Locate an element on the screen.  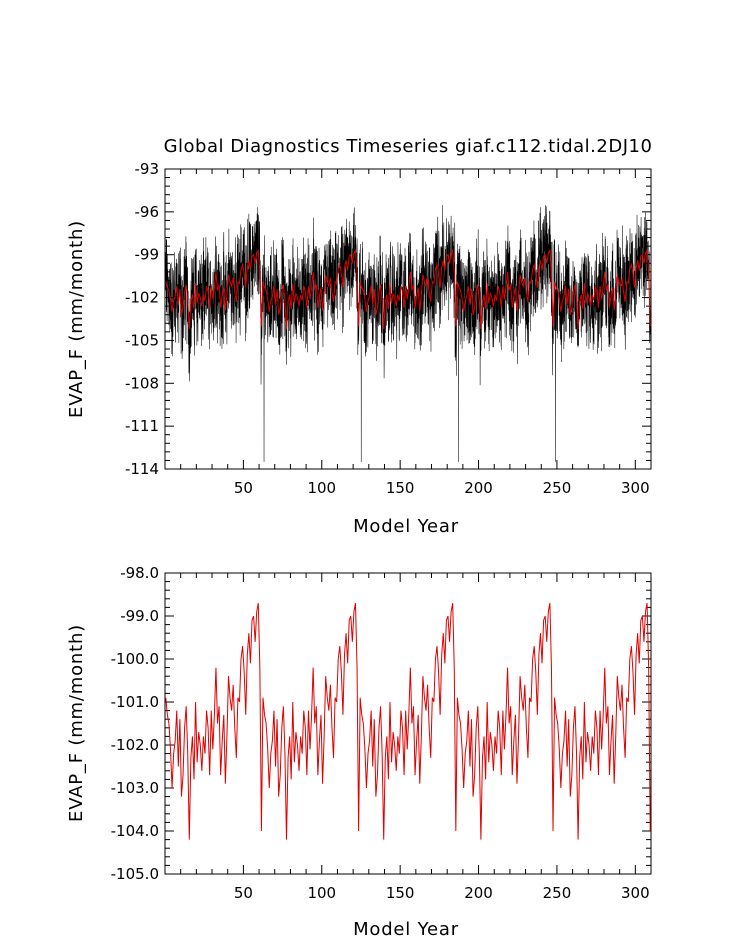
bottom-x-axis-label: Model Year is located at coordinates (406, 929).